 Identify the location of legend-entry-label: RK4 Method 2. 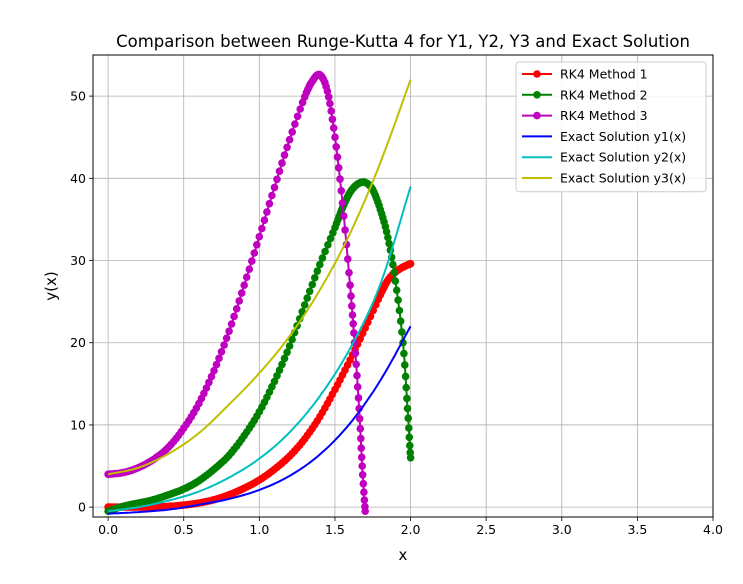
(604, 94).